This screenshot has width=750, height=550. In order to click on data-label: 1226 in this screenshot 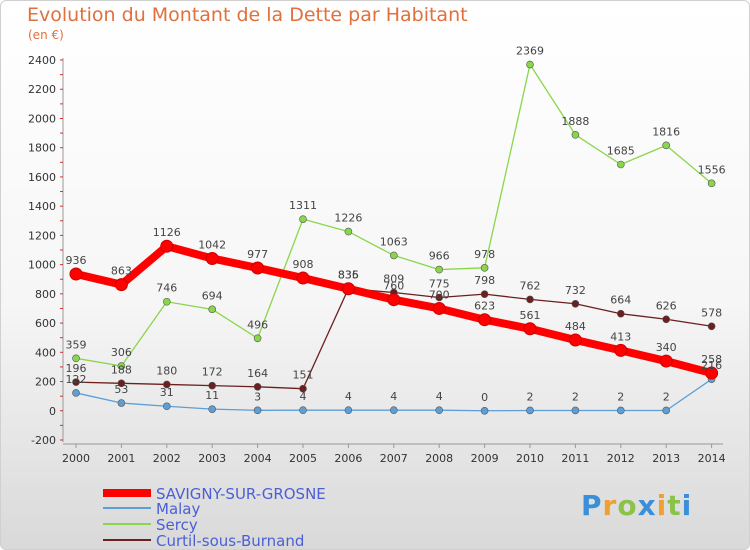, I will do `click(348, 218)`.